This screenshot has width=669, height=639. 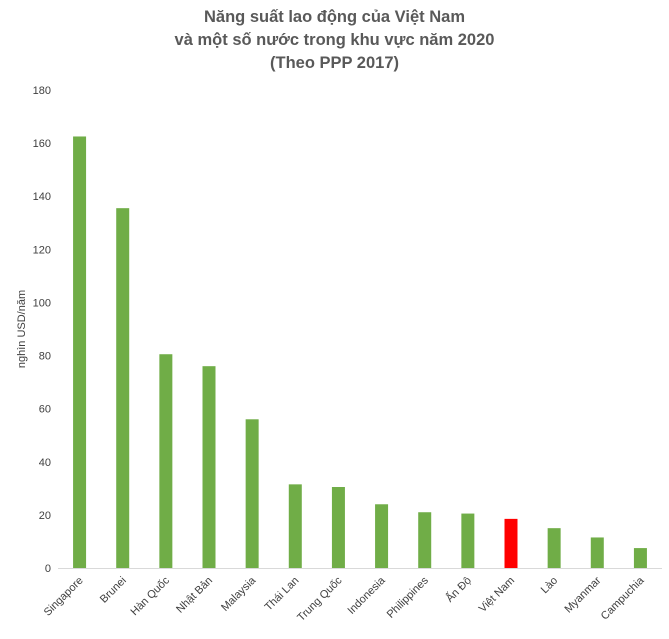 I want to click on y-tick-label: 40, so click(x=45, y=463).